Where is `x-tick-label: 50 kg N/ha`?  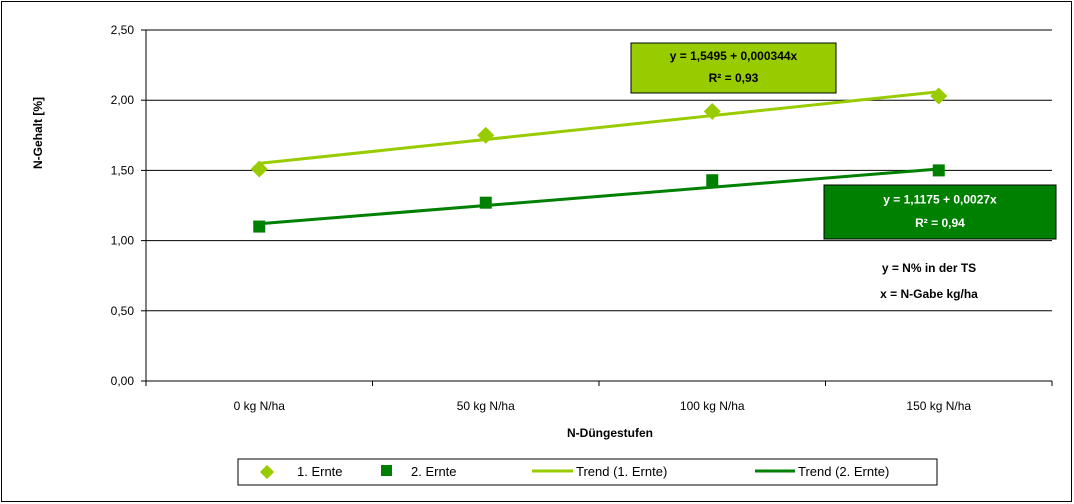 x-tick-label: 50 kg N/ha is located at coordinates (486, 406).